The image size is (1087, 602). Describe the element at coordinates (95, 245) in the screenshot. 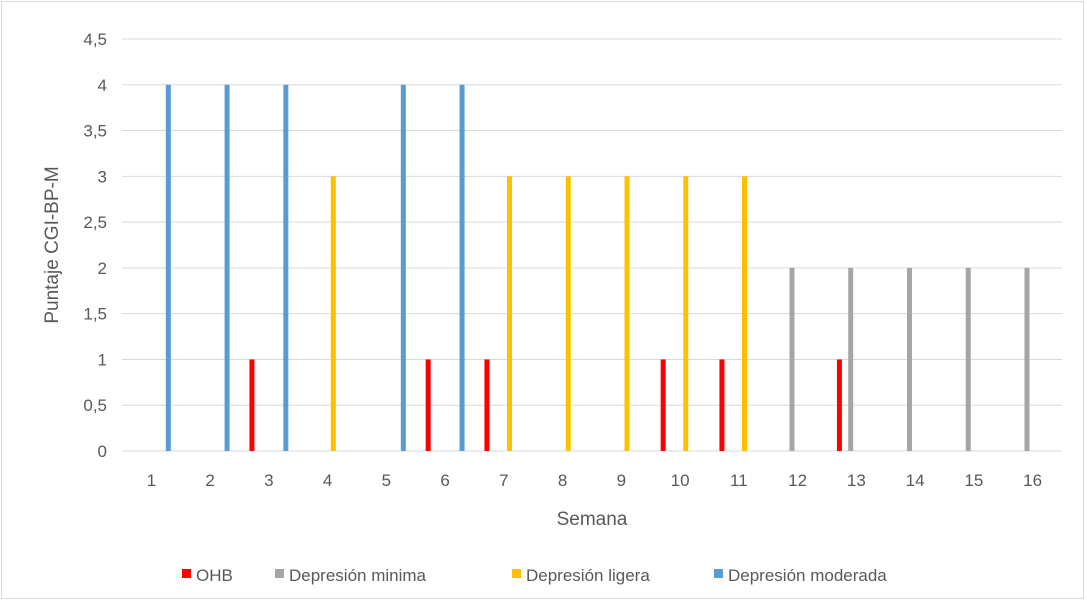

I see `y-axis-ticks: 0 0,5 1 1,5 2 2,5 3 3,5 4 4,5` at that location.